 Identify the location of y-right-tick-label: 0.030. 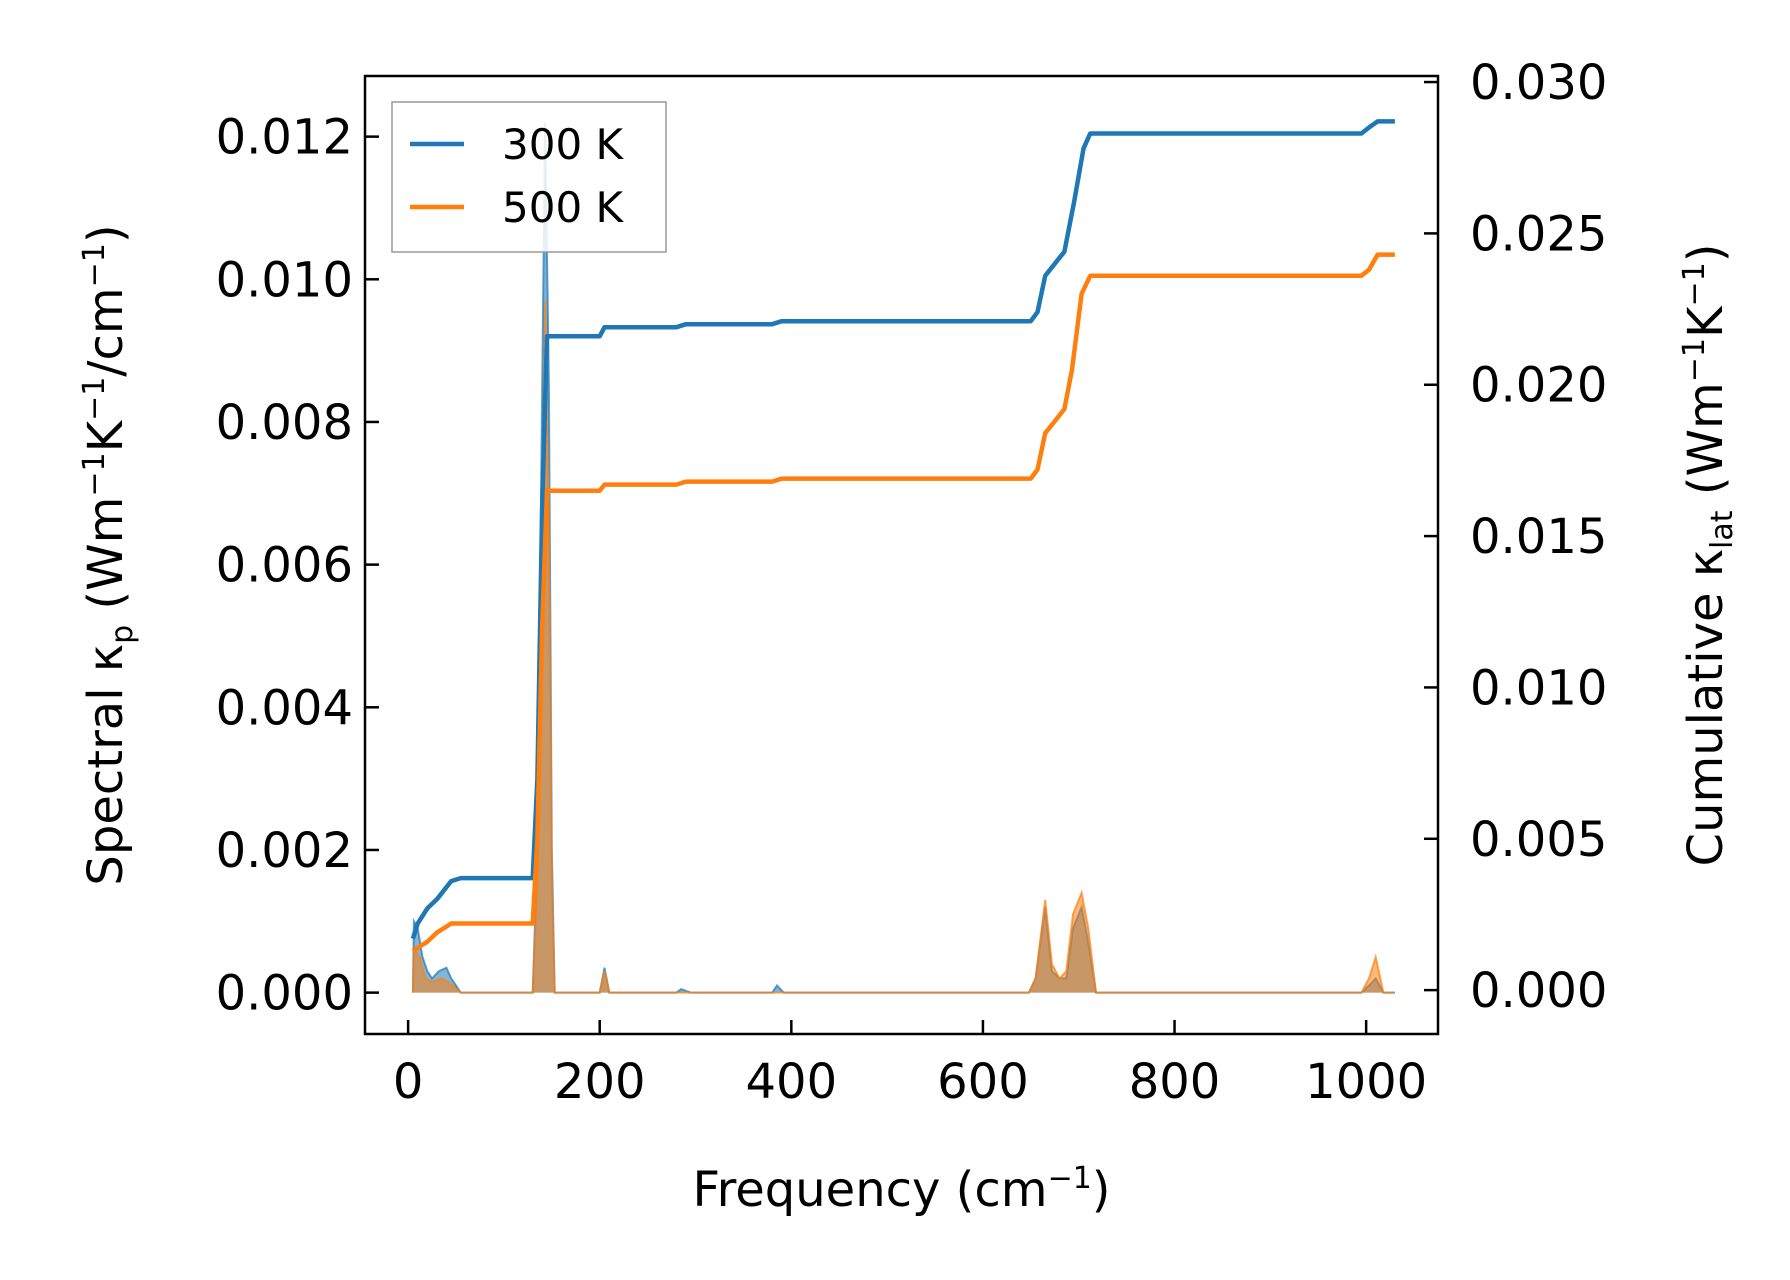
(1538, 83).